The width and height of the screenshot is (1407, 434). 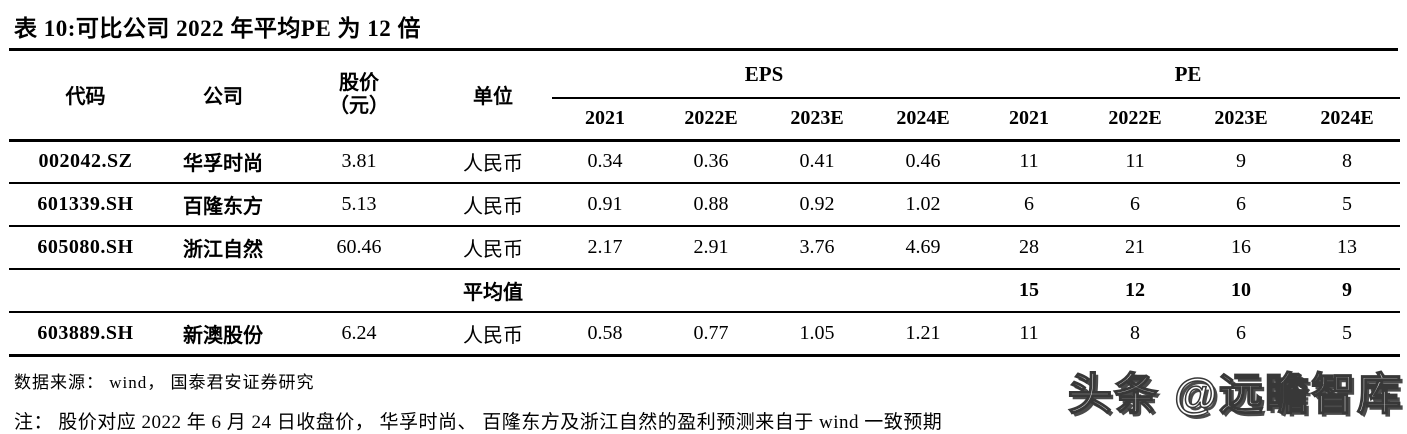 What do you see at coordinates (223, 162) in the screenshot?
I see `cell-company: 华孚时尚` at bounding box center [223, 162].